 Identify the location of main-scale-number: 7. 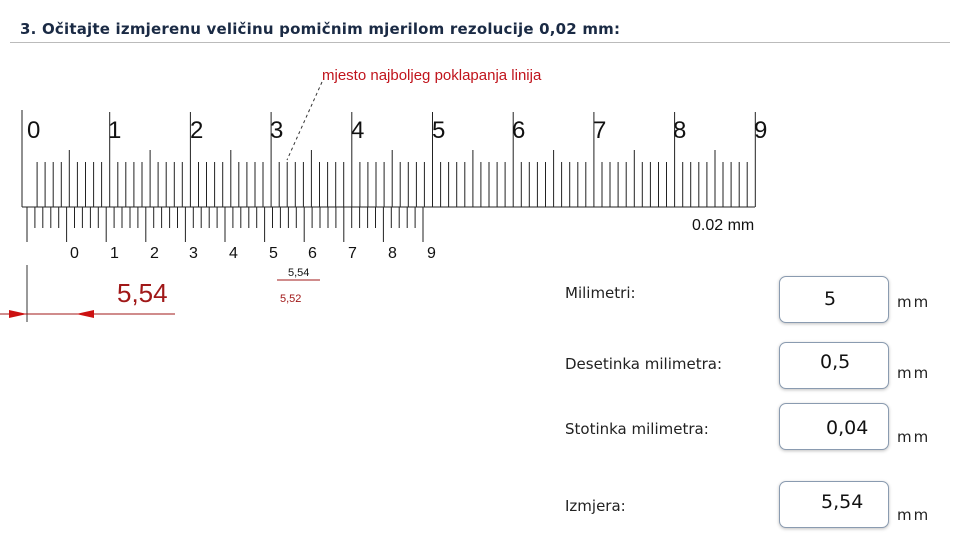
(599, 130).